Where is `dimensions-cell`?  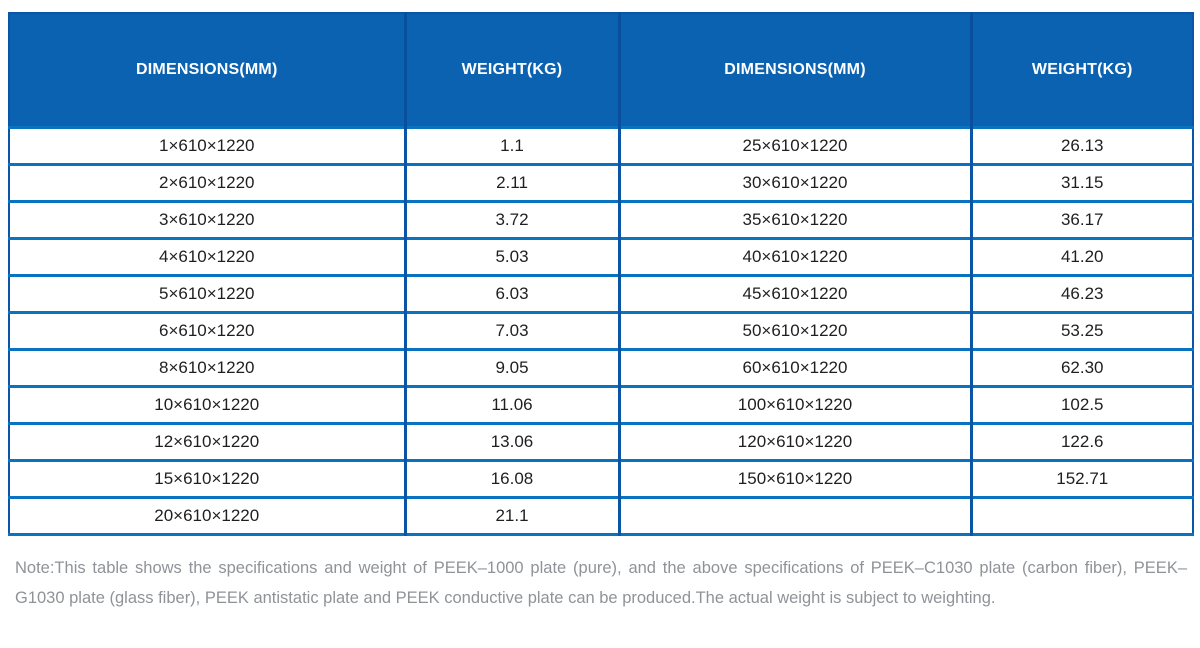
dimensions-cell is located at coordinates (794, 514).